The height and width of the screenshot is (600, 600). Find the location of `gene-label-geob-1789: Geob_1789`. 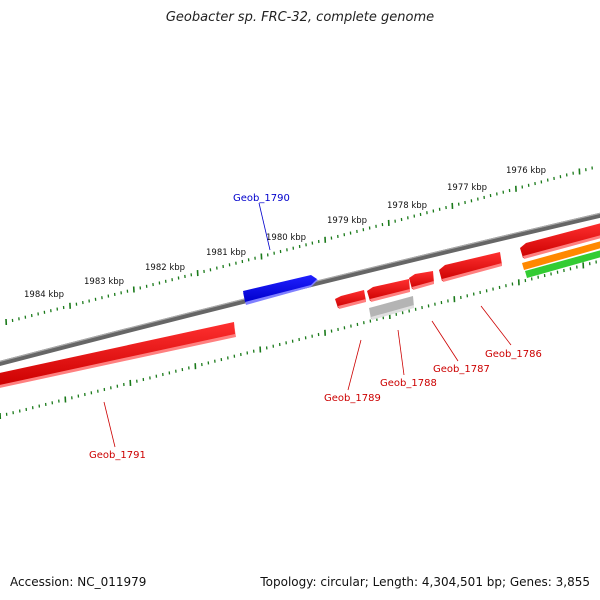

gene-label-geob-1789: Geob_1789 is located at coordinates (352, 398).